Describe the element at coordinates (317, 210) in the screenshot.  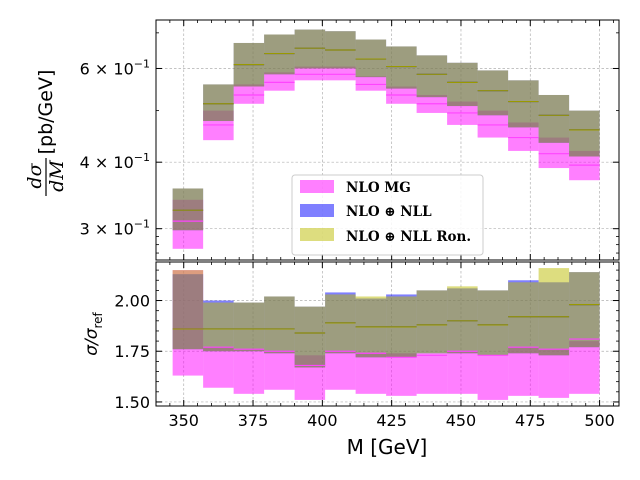
I see `legend-swatch-nlo-nll` at that location.